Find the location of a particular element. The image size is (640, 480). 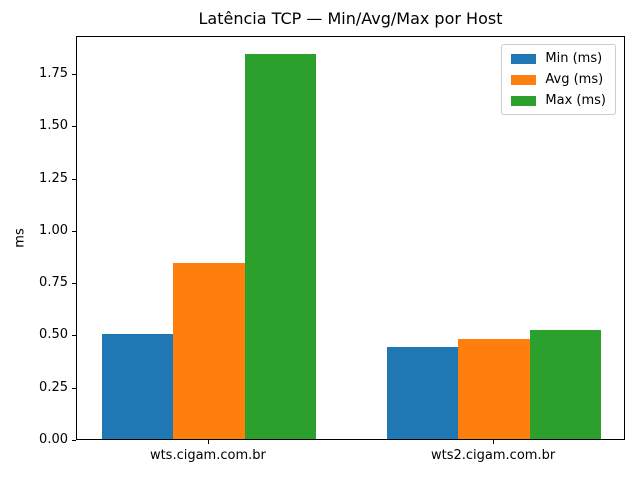

bar-avg-ms--wts2.cigam.com.br is located at coordinates (494, 388).